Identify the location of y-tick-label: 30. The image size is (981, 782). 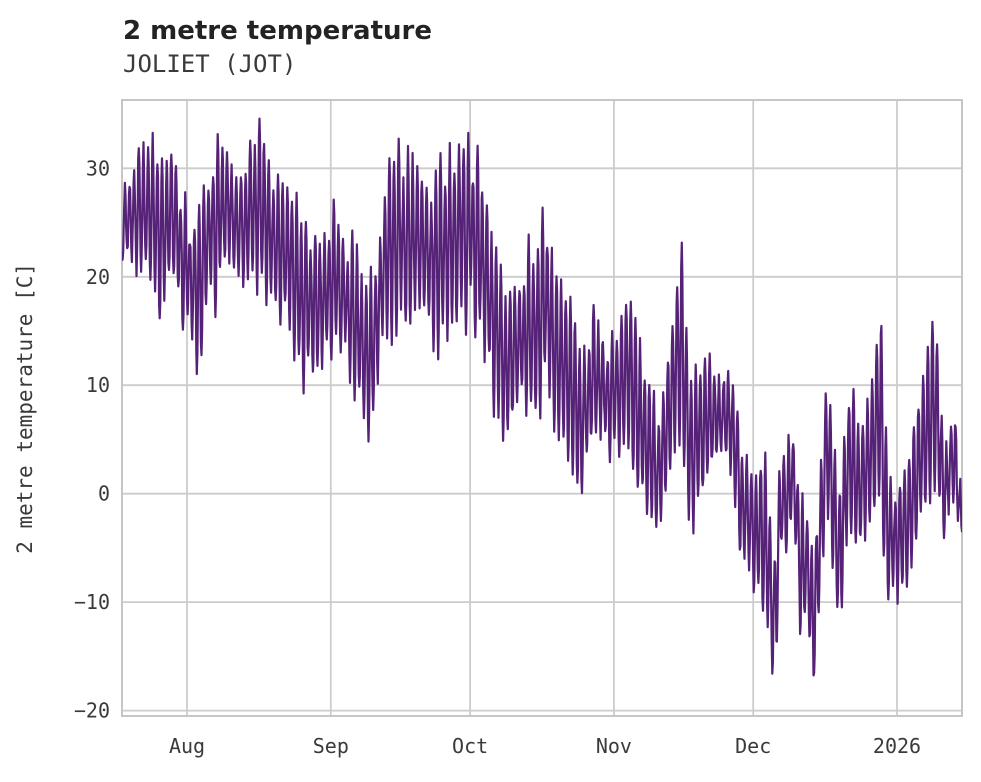
(98, 168).